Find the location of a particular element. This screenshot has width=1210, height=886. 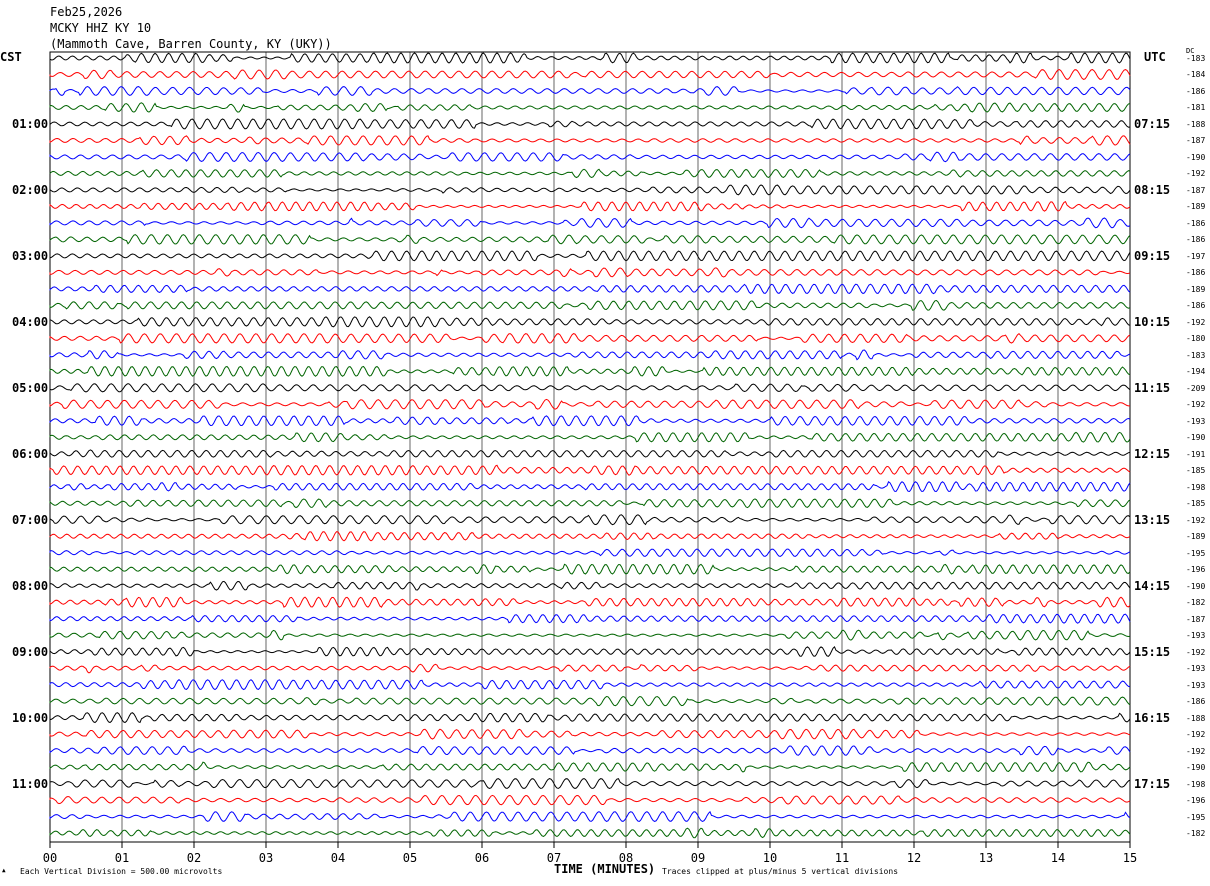

dc-offset-label: -189 is located at coordinates (1196, 537).